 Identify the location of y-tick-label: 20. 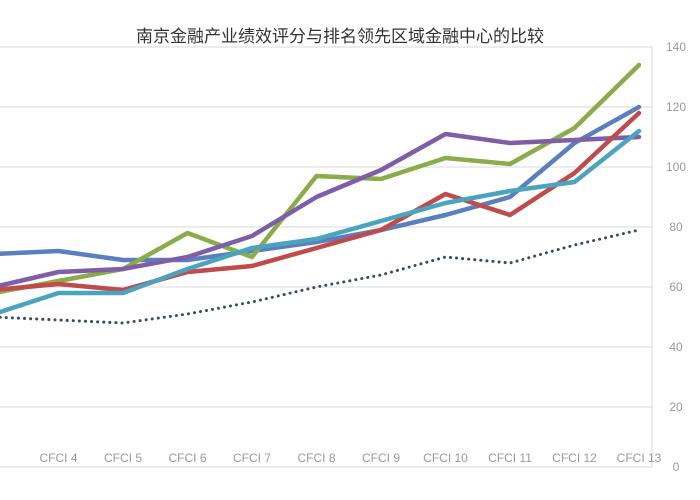
(676, 407).